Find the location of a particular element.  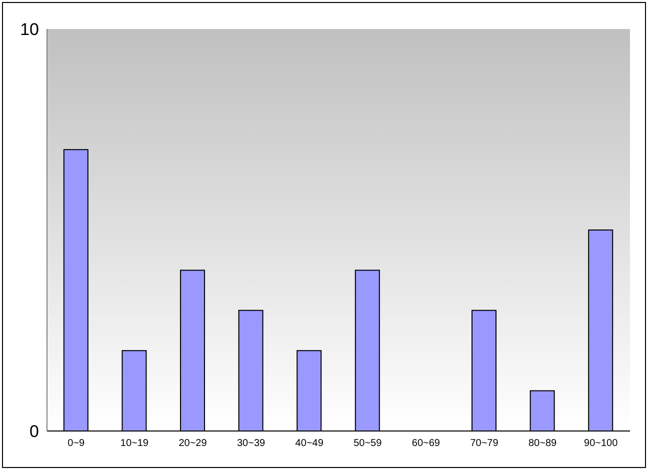

x-tick-label: 10~19 is located at coordinates (134, 444).